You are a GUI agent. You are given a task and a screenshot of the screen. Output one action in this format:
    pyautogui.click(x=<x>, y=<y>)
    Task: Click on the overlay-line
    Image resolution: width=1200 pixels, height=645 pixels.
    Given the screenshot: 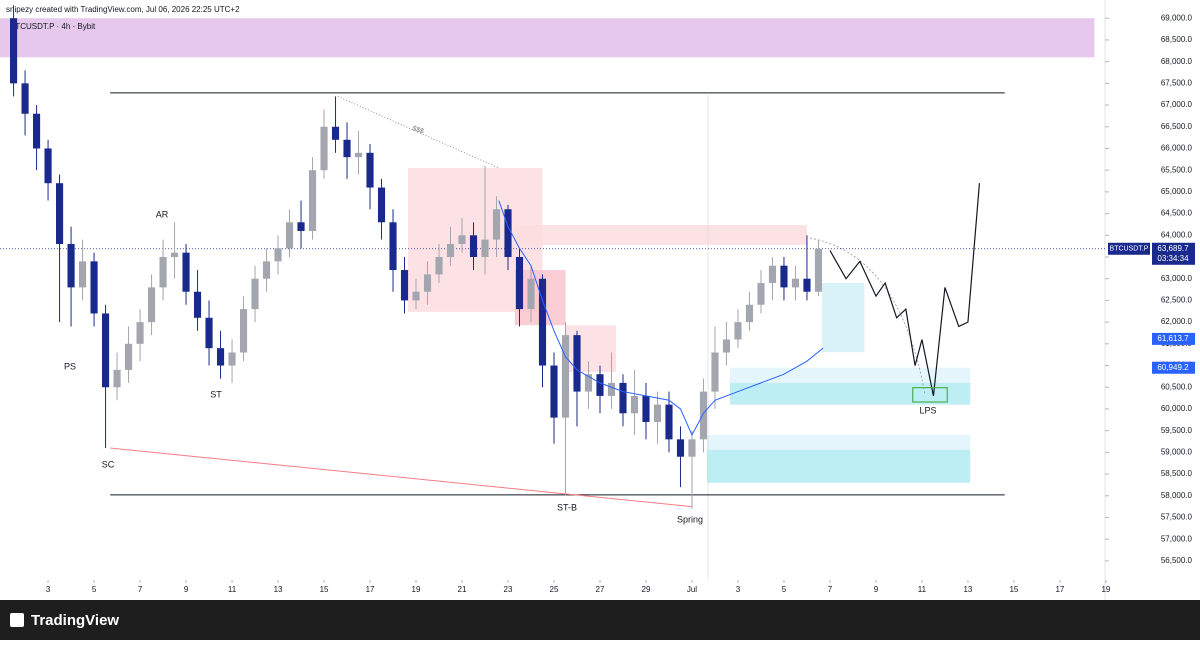 What is the action you would take?
    pyautogui.click(x=661, y=318)
    